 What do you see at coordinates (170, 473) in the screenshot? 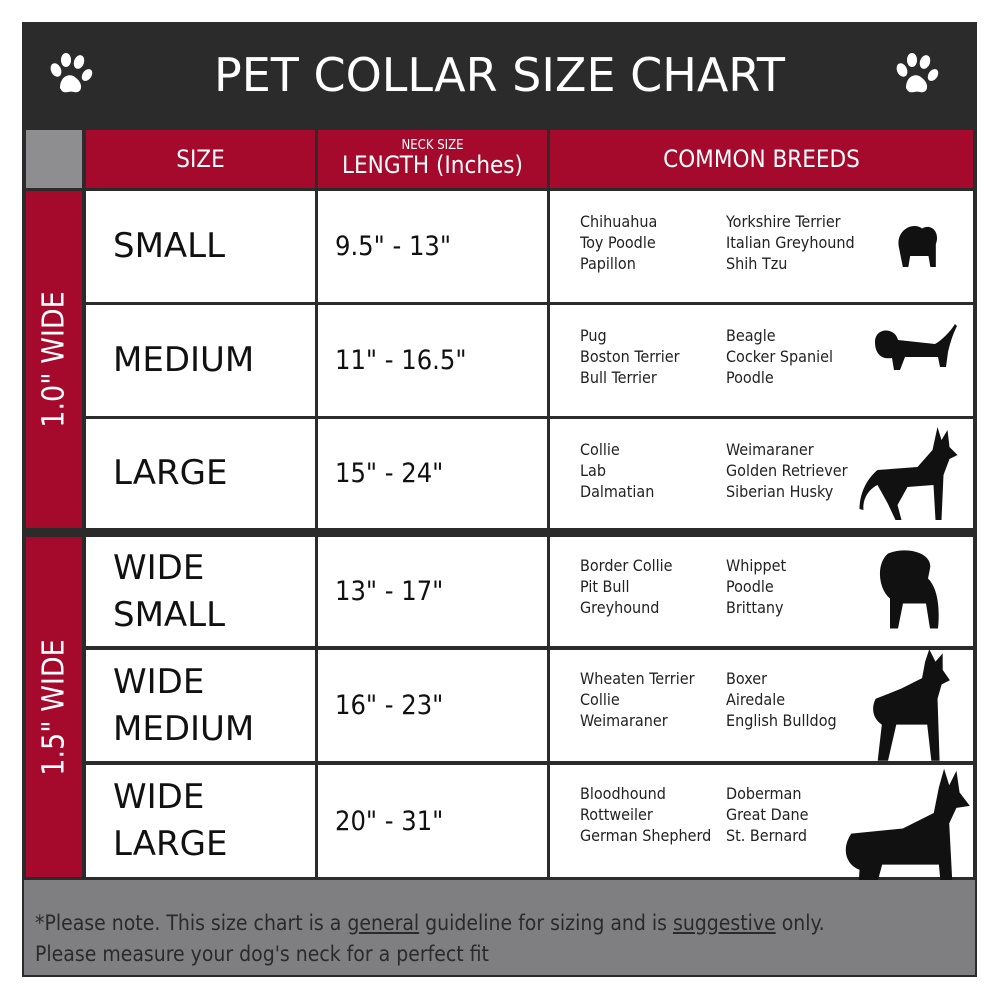
I see `size-label: LARGE` at bounding box center [170, 473].